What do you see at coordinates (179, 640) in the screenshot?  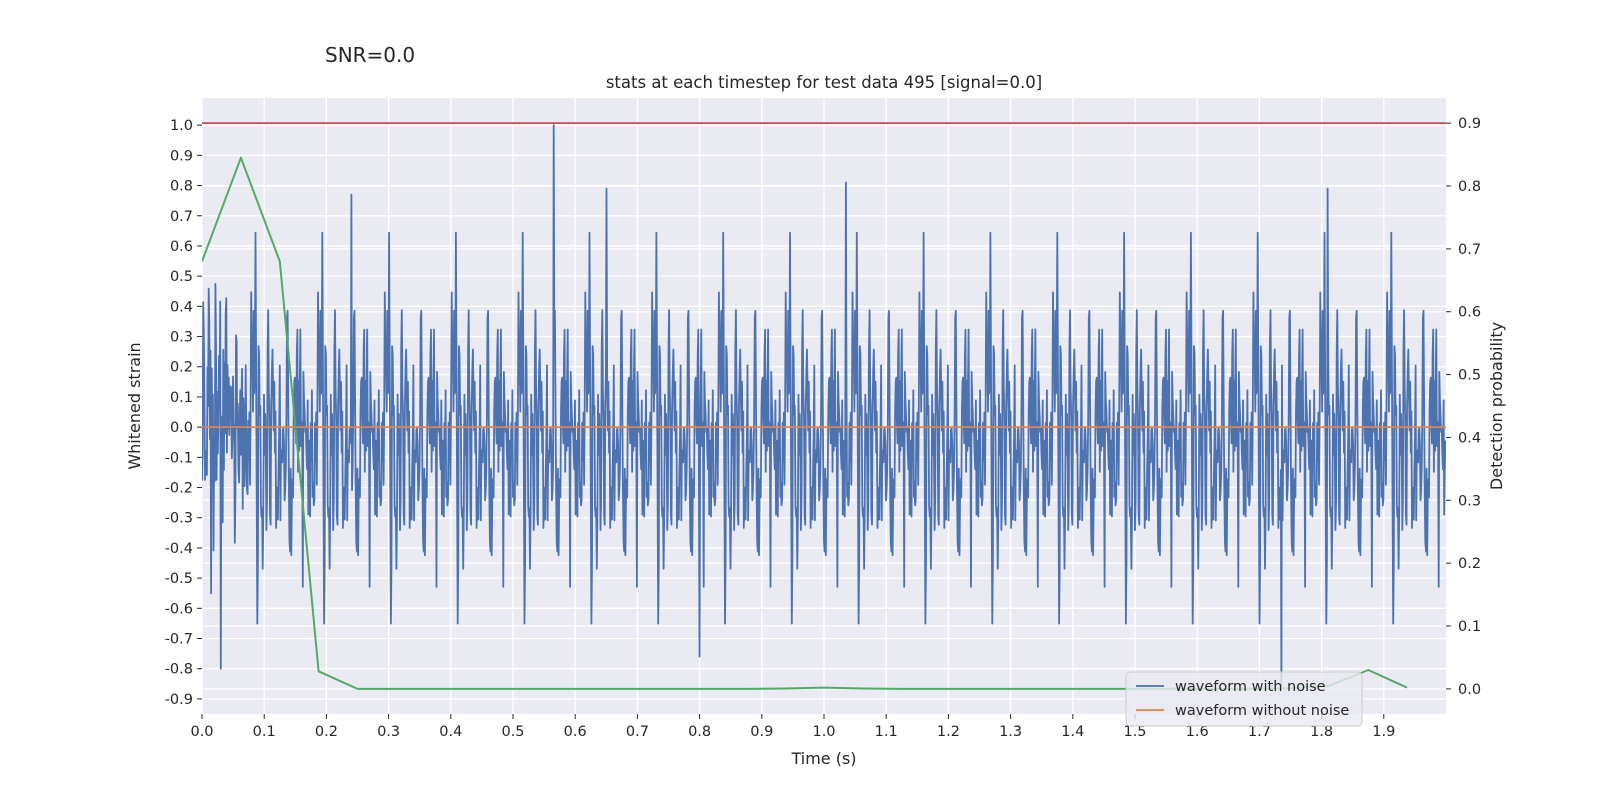 I see `y-tick-label: -0.7` at bounding box center [179, 640].